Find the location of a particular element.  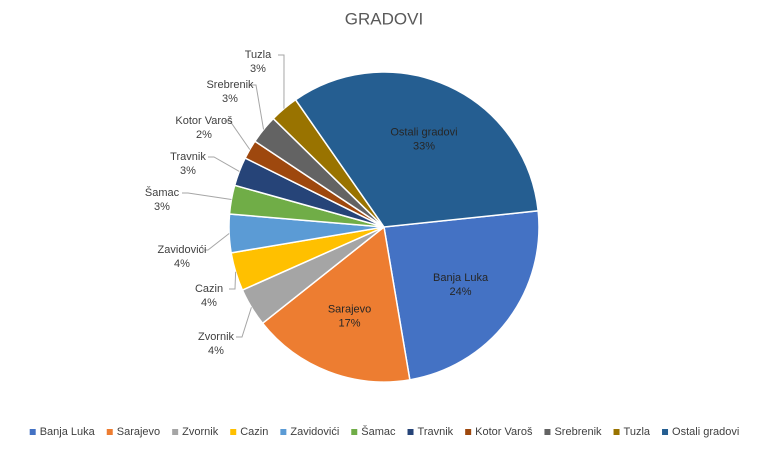

data-label-name: Travnik is located at coordinates (188, 157).